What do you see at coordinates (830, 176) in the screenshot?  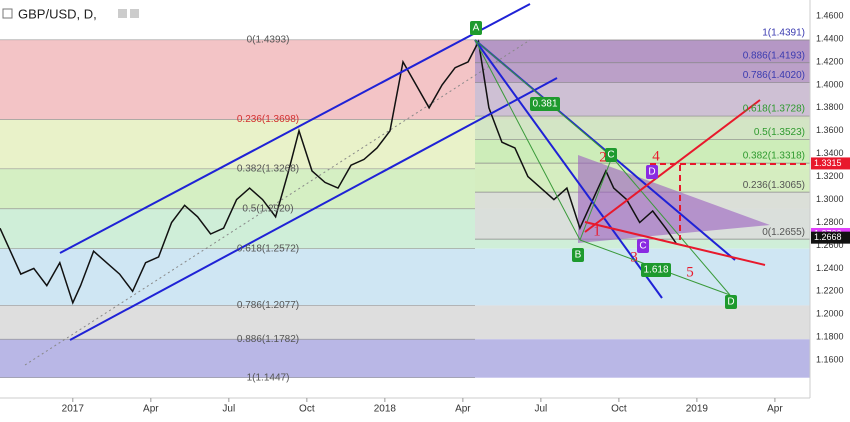 I see `y-tick-label: 1.3200` at bounding box center [830, 176].